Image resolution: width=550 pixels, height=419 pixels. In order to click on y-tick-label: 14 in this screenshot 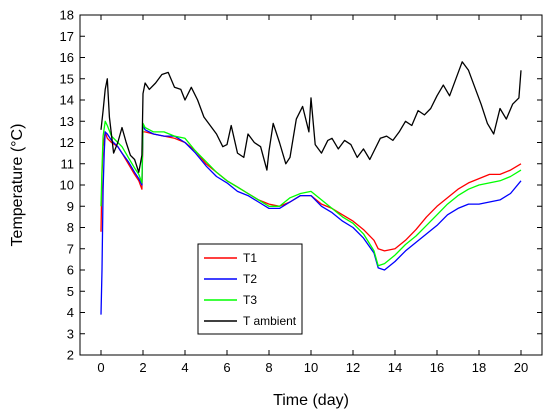, I will do `click(67, 100)`.